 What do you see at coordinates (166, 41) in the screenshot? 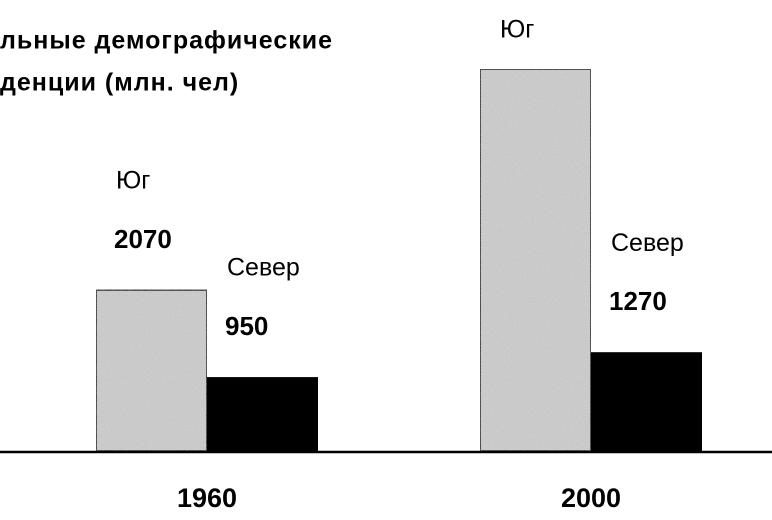
I see `chart-title: льные демографические` at bounding box center [166, 41].